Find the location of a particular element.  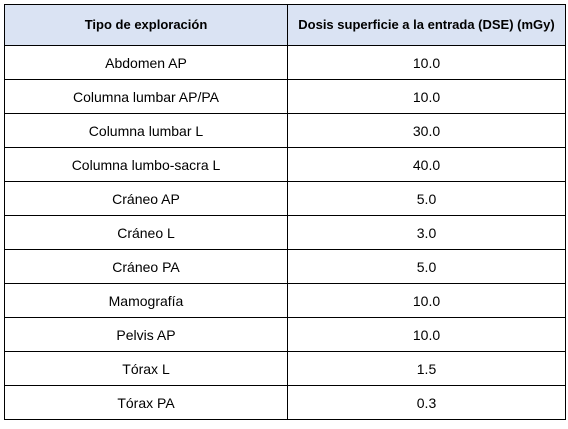

exam-type-cell: Tórax L is located at coordinates (146, 368).